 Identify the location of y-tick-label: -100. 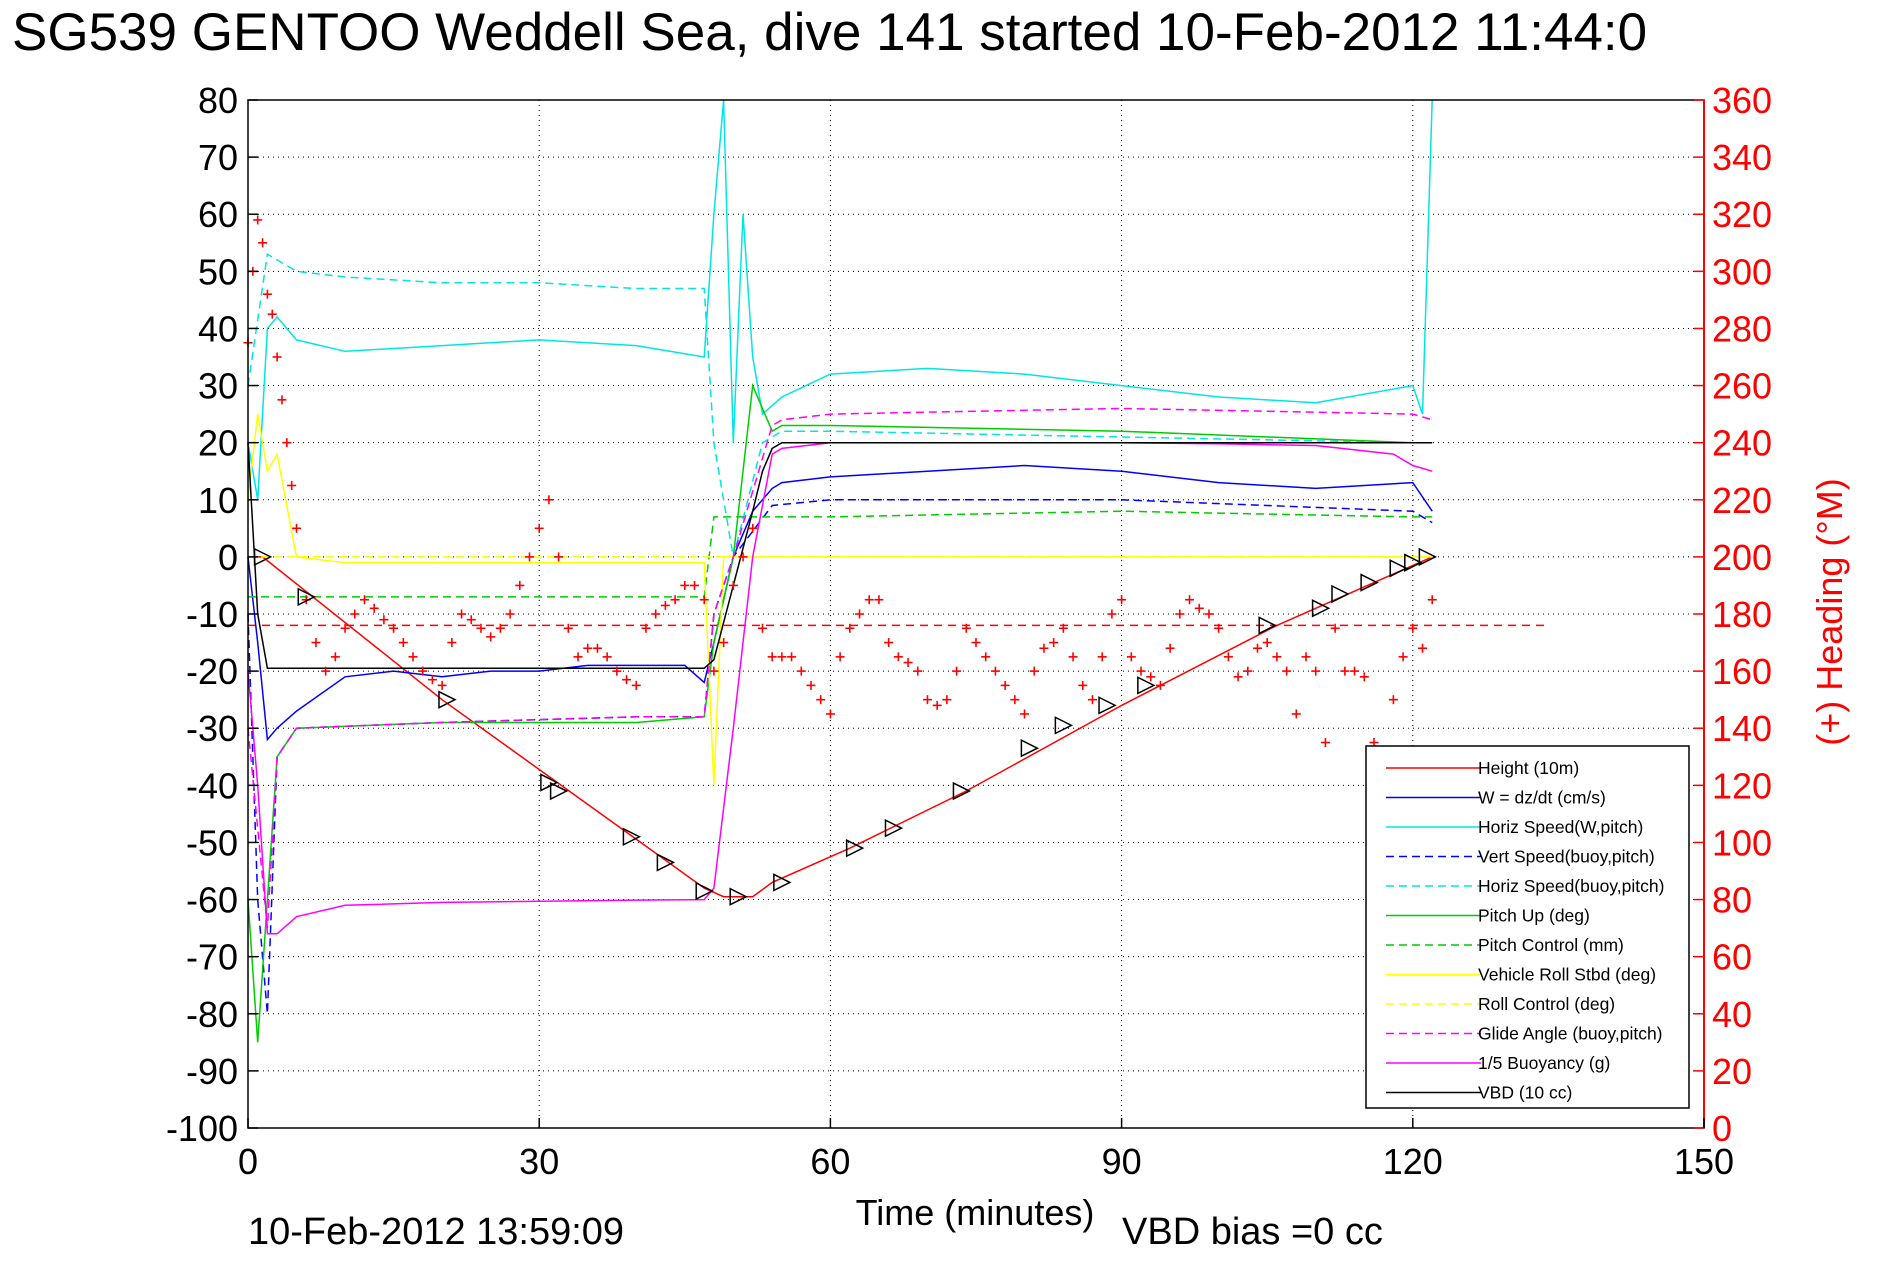
(202, 1128).